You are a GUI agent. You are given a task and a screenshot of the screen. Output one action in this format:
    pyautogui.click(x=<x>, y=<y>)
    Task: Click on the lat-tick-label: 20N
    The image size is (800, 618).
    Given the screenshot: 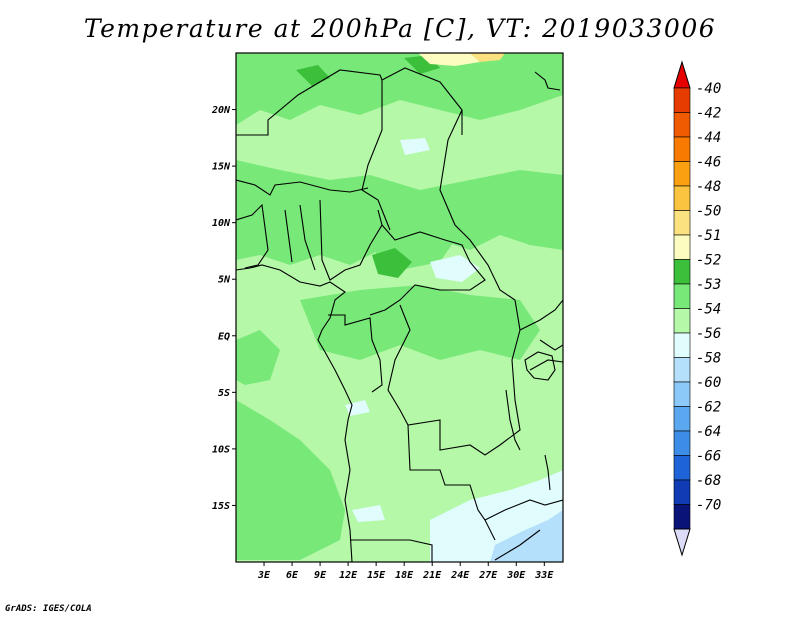 What is the action you would take?
    pyautogui.click(x=221, y=110)
    